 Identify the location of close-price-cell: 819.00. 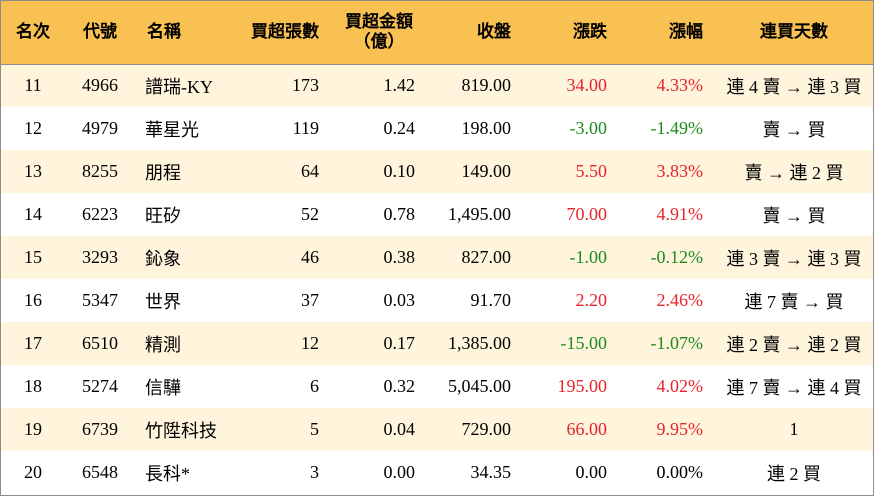
(486, 85).